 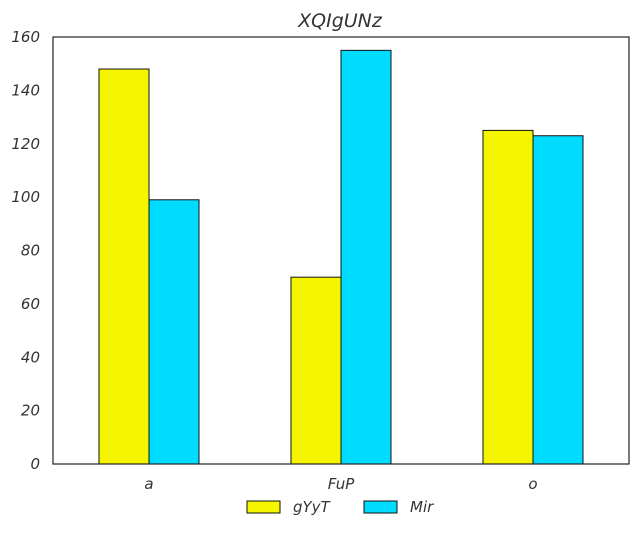 What do you see at coordinates (124, 266) in the screenshot?
I see `bar-gYyT-a` at bounding box center [124, 266].